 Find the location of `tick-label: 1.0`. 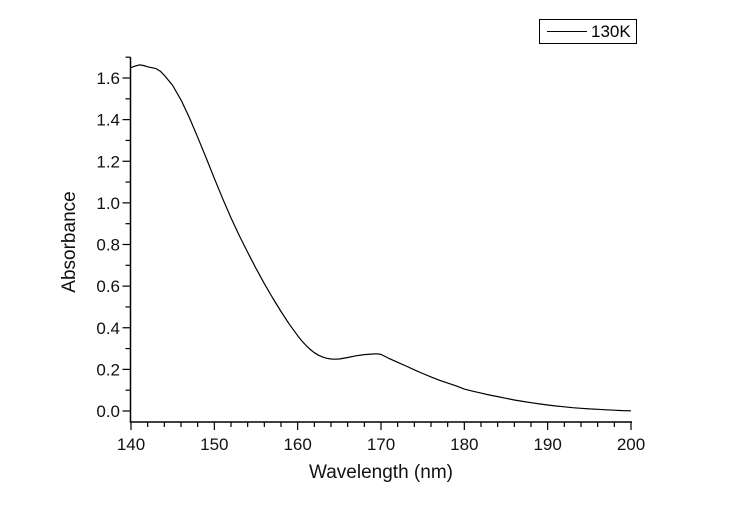

tick-label: 1.0 is located at coordinates (108, 203).